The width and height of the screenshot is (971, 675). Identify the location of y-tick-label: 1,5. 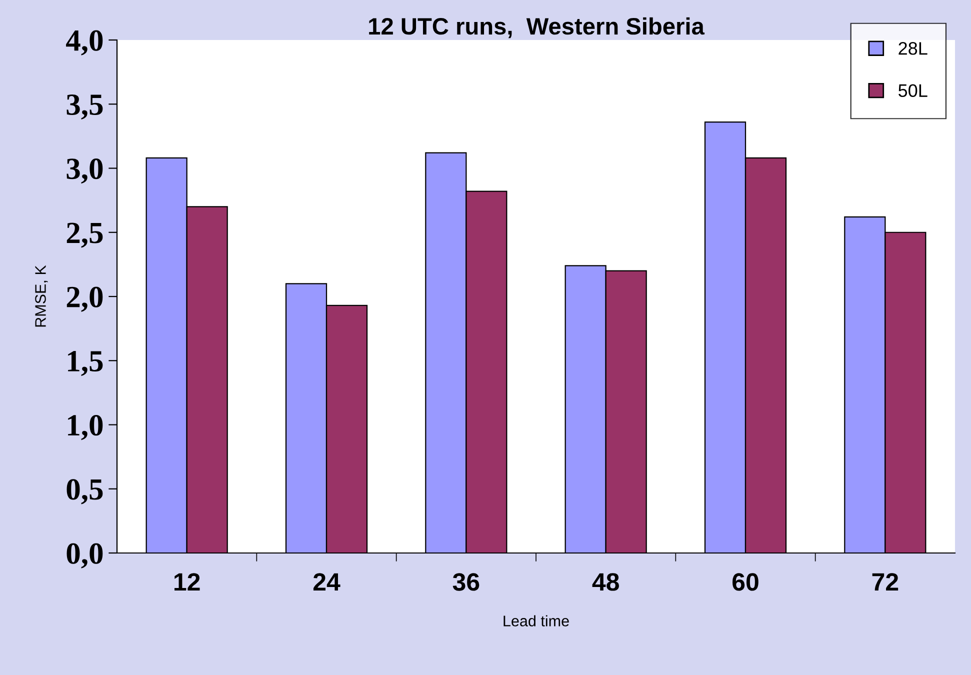
(85, 363).